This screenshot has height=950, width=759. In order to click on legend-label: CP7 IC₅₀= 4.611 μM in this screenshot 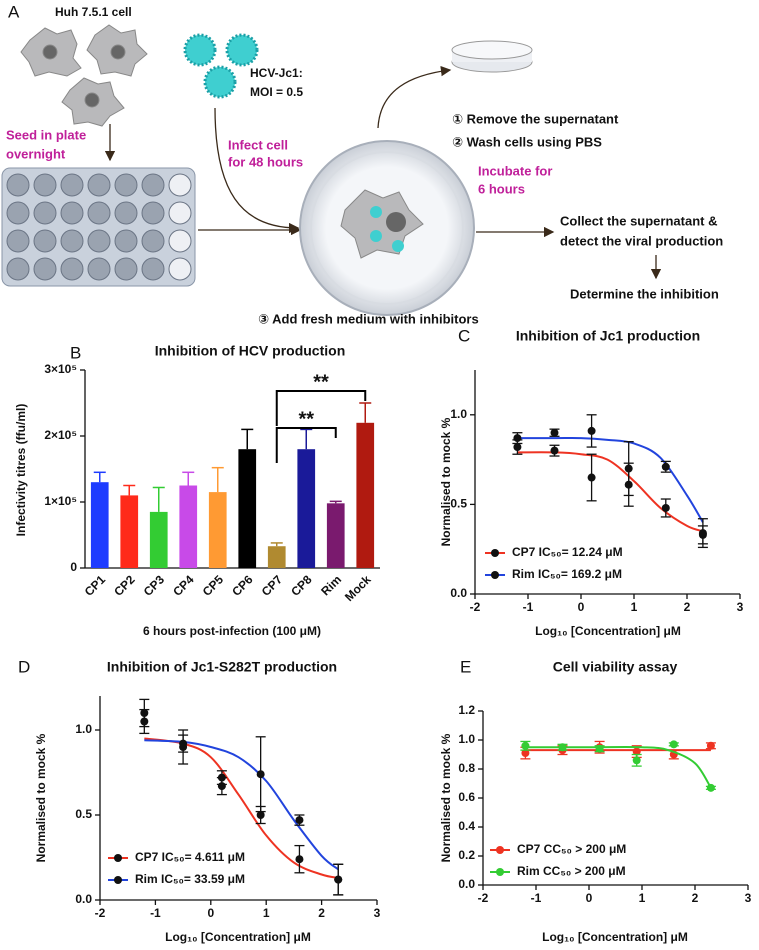, I will do `click(190, 857)`.